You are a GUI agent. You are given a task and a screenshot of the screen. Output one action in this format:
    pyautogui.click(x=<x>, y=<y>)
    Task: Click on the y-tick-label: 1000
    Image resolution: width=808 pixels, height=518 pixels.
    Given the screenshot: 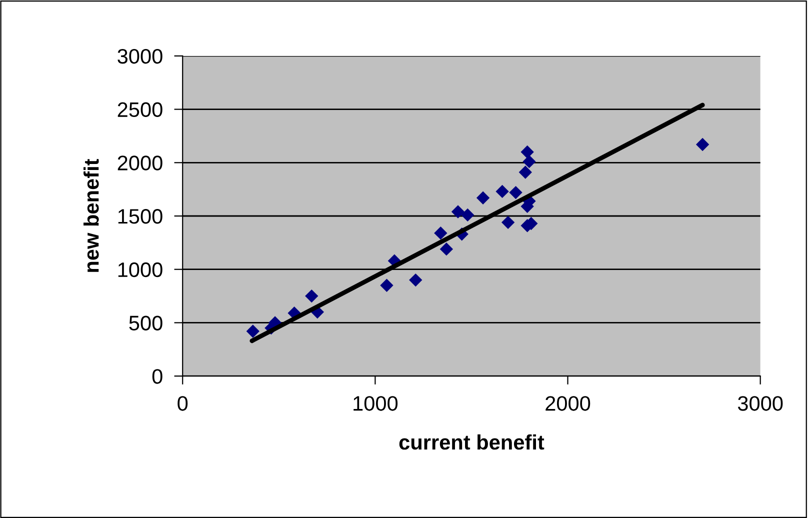 What is the action you would take?
    pyautogui.click(x=140, y=270)
    